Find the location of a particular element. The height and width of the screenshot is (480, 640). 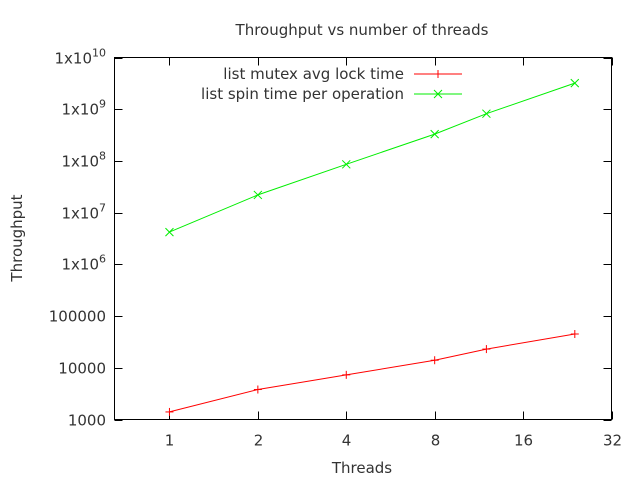

y-tick-label-exponent: 7 is located at coordinates (102, 208).